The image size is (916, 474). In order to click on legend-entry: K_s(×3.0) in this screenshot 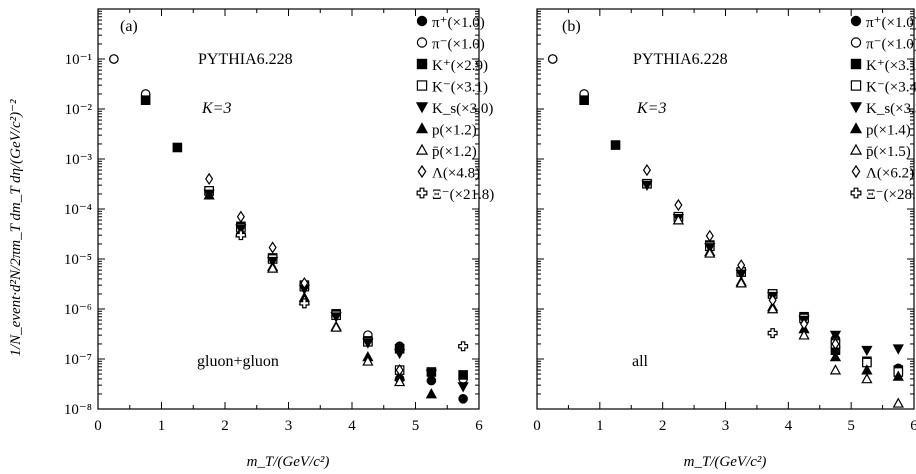, I will do `click(462, 109)`.